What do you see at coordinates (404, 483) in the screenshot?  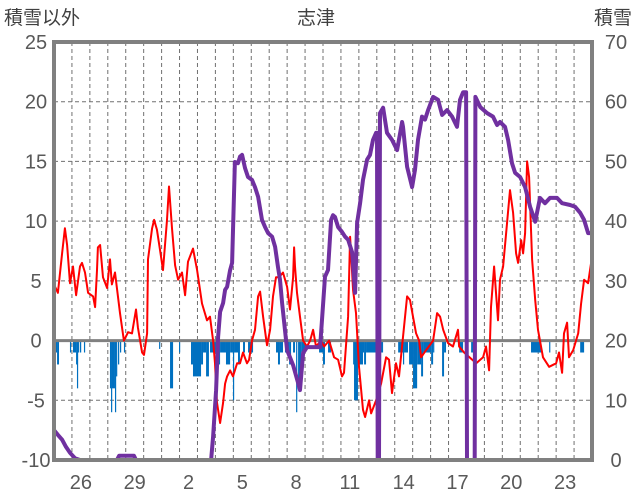 I see `x-tick-label: 14` at bounding box center [404, 483].